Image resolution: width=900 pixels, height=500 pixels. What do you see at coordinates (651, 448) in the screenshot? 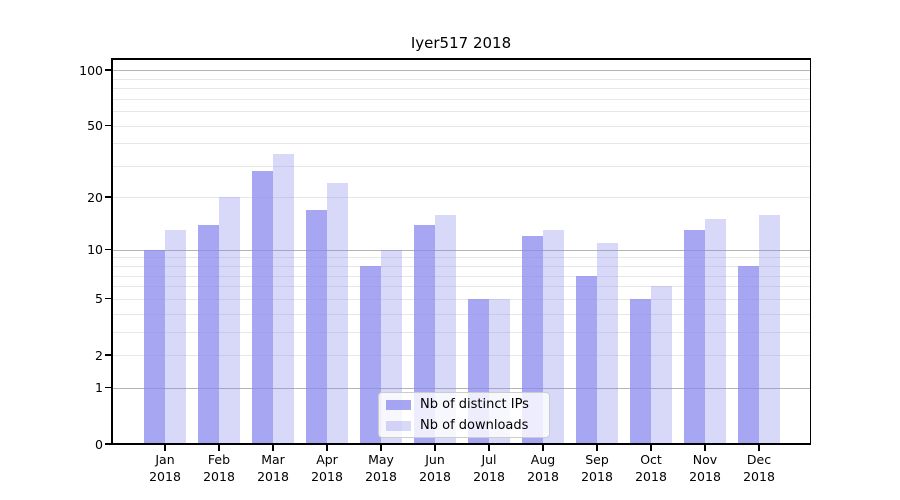
I see `x-tick-oct` at bounding box center [651, 448].